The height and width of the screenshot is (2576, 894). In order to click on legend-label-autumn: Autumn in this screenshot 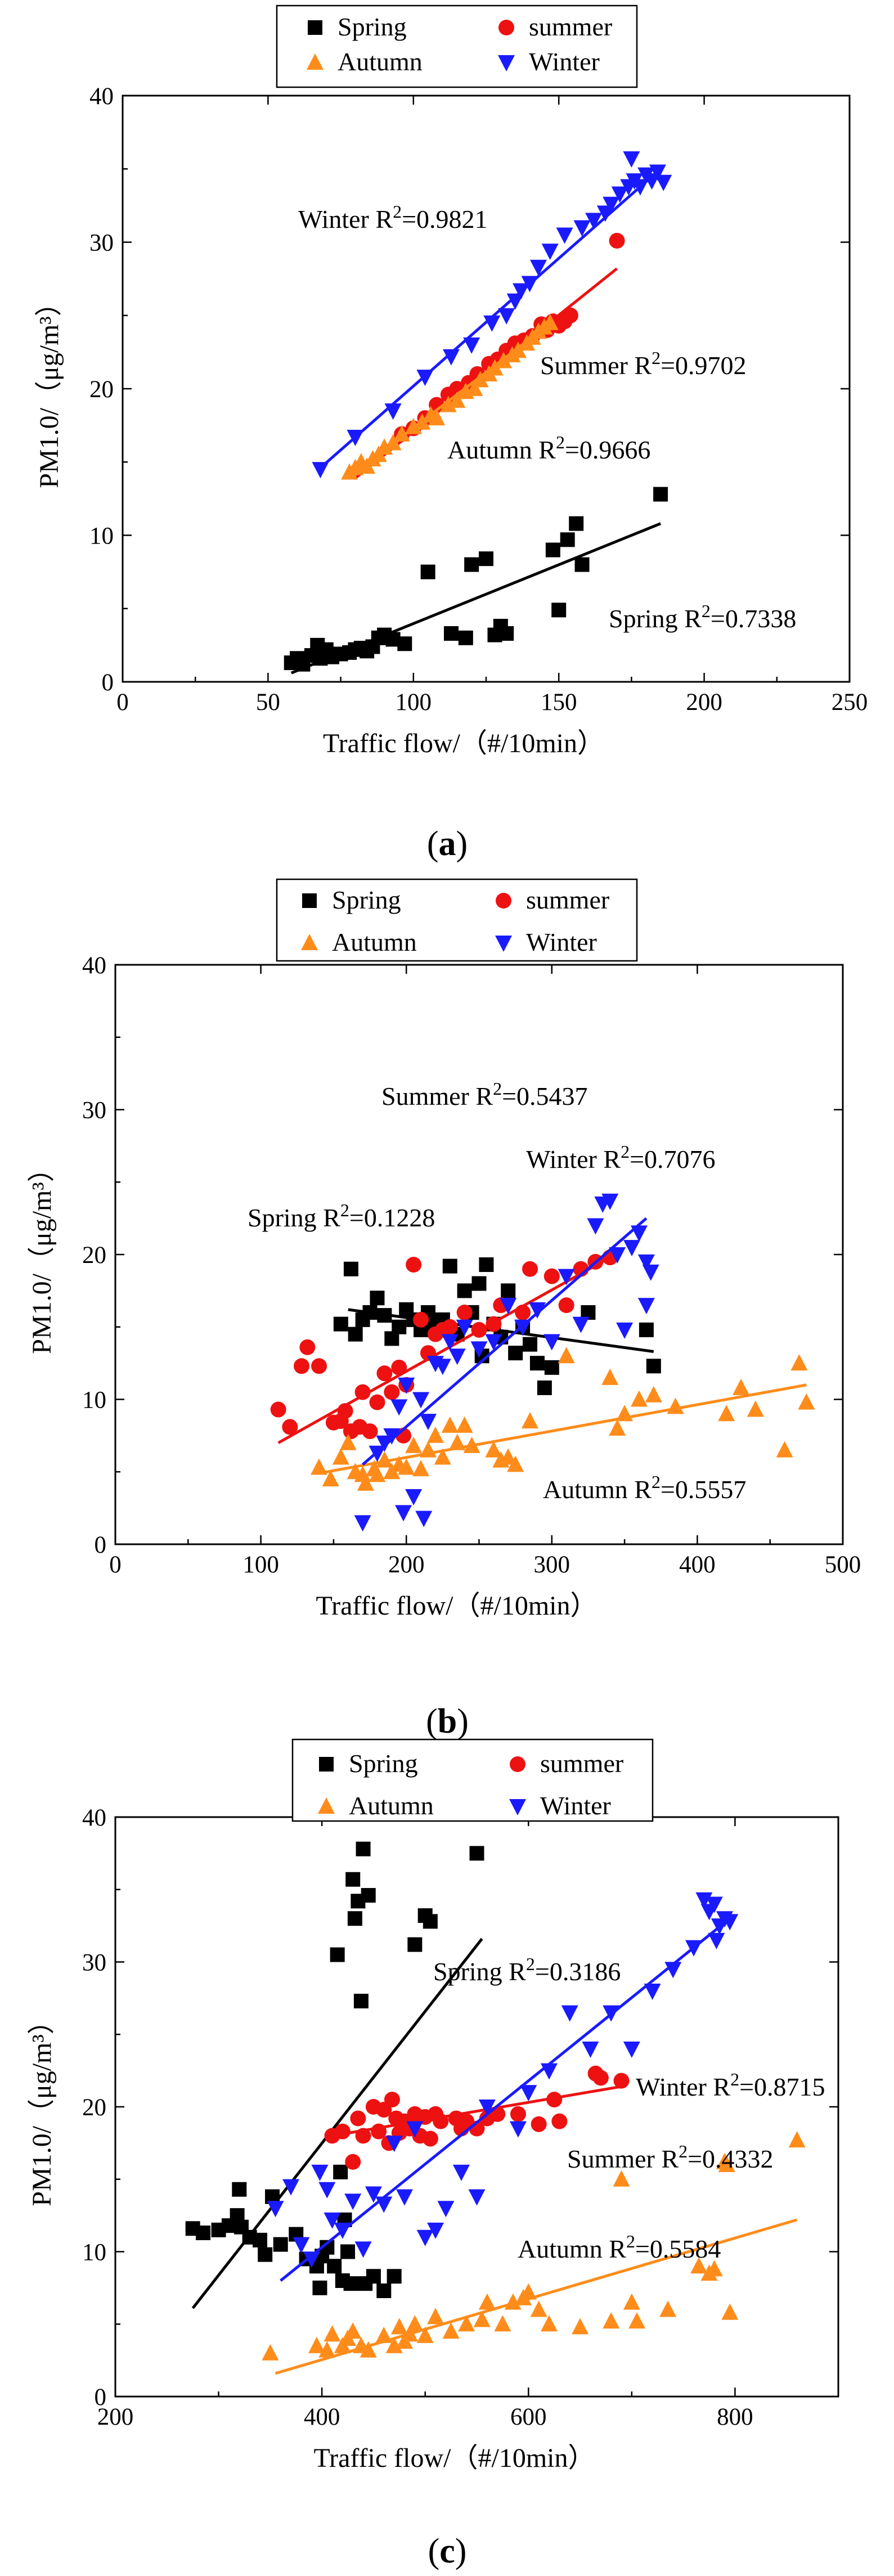, I will do `click(391, 1805)`.